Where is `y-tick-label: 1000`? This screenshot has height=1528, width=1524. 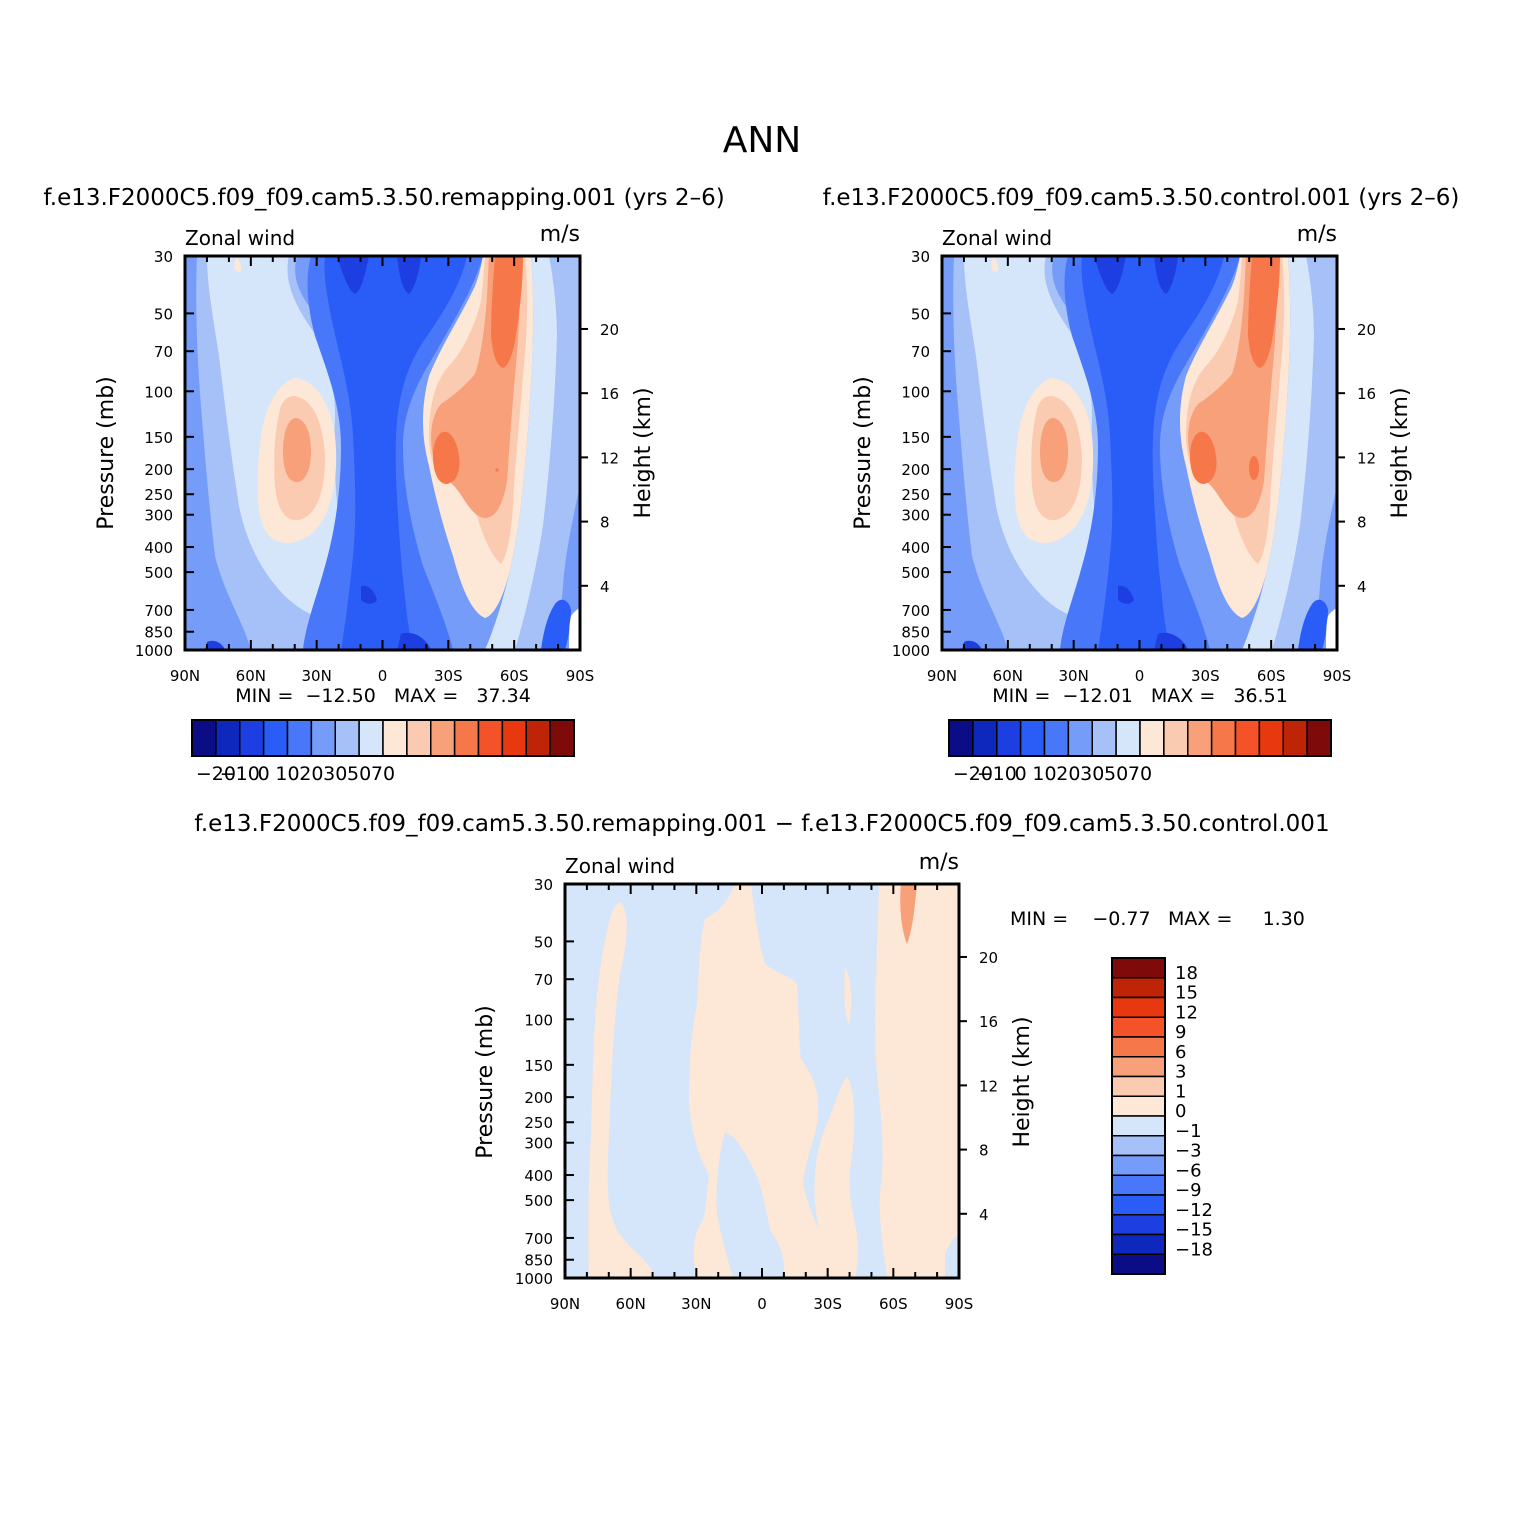
y-tick-label: 1000 is located at coordinates (911, 651).